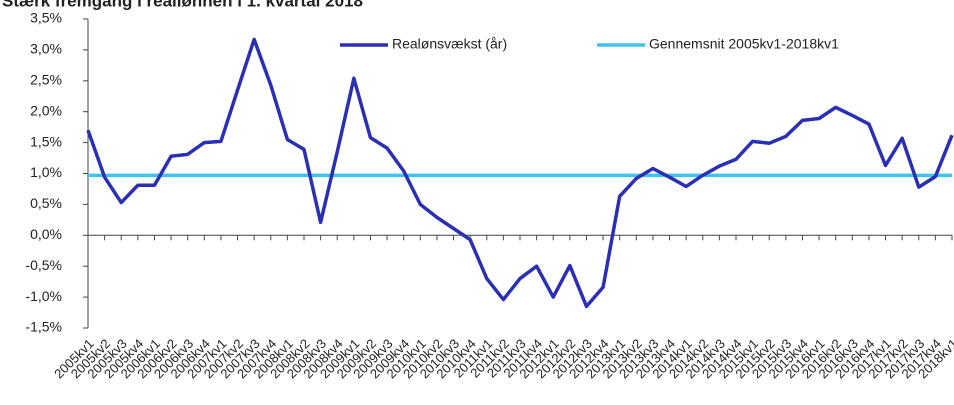 The width and height of the screenshot is (954, 405). Describe the element at coordinates (46, 18) in the screenshot. I see `y-tick-label: 3,5%` at that location.